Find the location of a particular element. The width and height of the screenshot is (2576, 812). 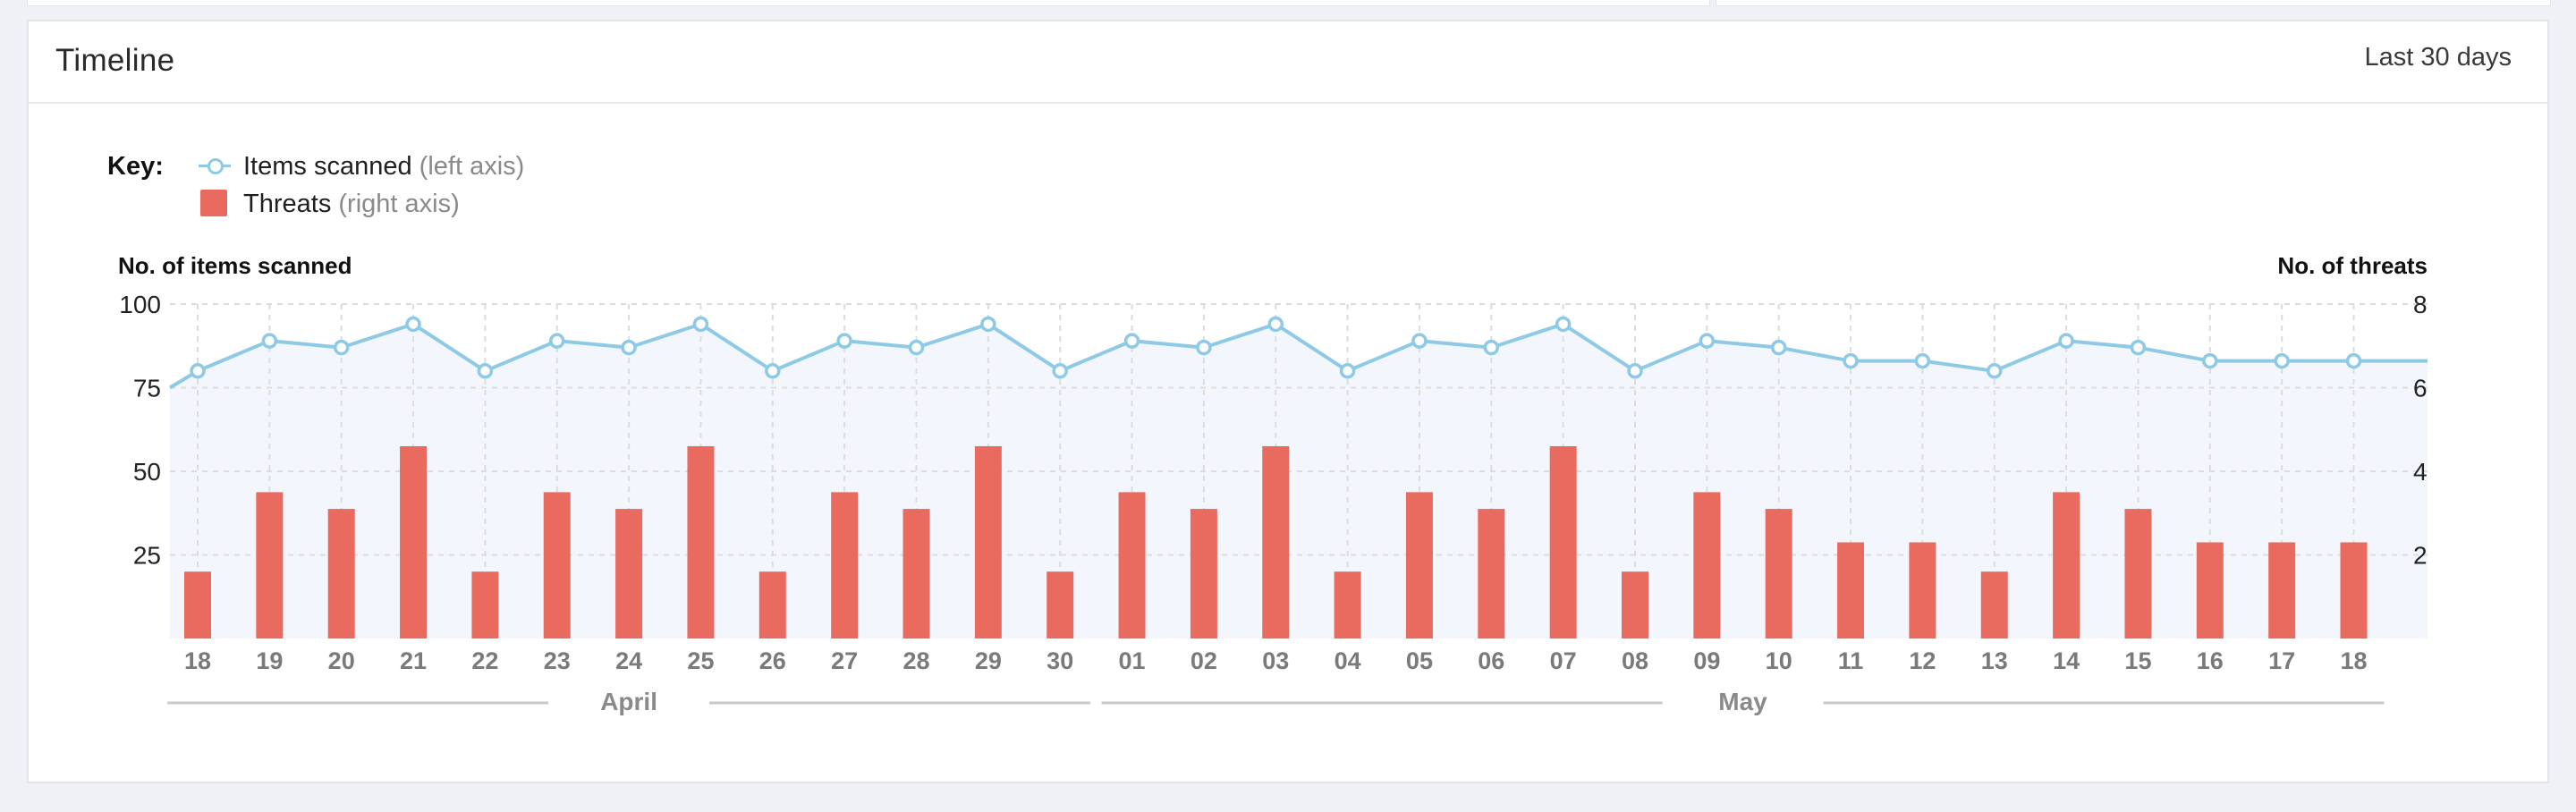

left-y-tick-label: 75 is located at coordinates (147, 388).